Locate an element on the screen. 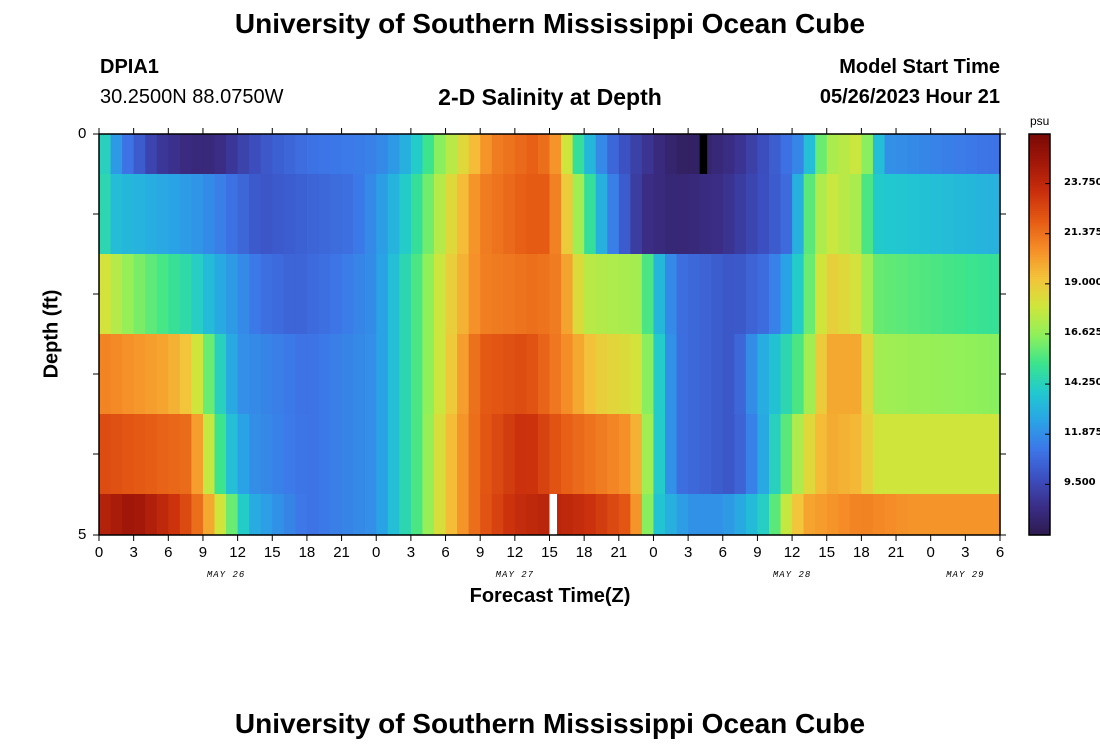  x-tick-label: 12 is located at coordinates (792, 552).